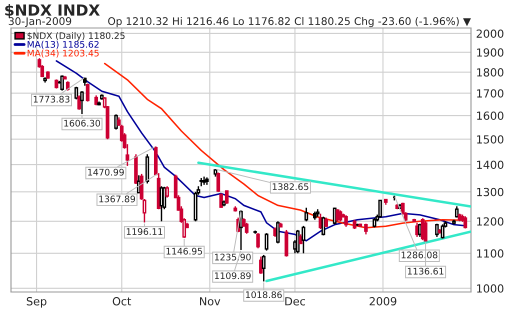 Image resolution: width=519 pixels, height=323 pixels. Describe the element at coordinates (383, 301) in the screenshot. I see `x-tick-label: 2009` at that location.